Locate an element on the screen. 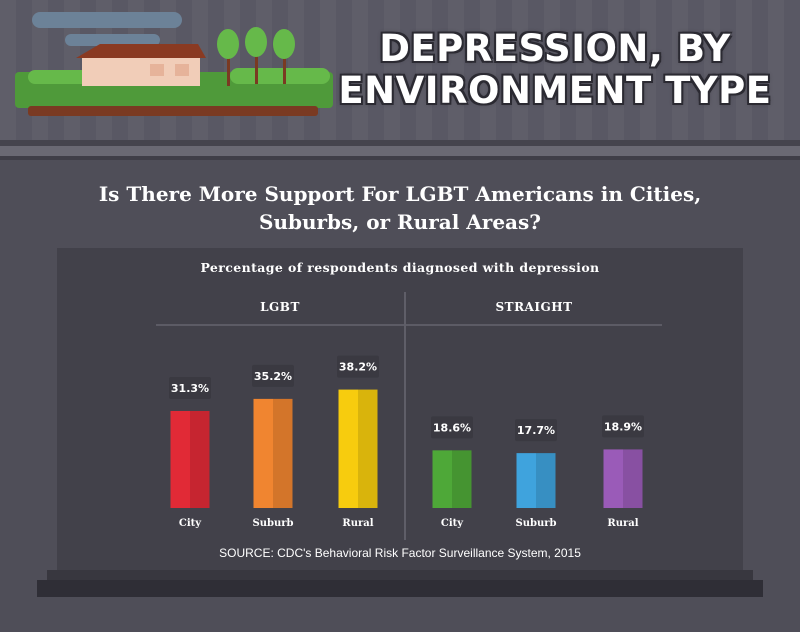 Image resolution: width=800 pixels, height=632 pixels. subtitle-line-2: Suburbs, or Rural Areas? is located at coordinates (400, 222).